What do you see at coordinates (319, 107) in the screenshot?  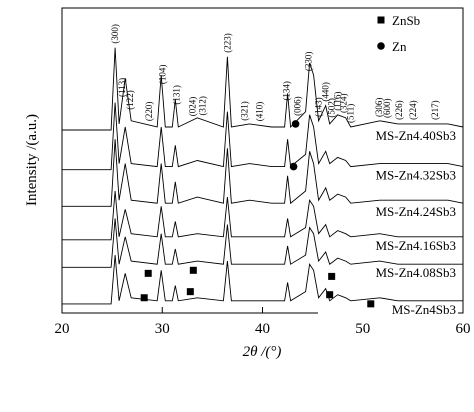 I see `peak-label: (143)` at bounding box center [319, 107].